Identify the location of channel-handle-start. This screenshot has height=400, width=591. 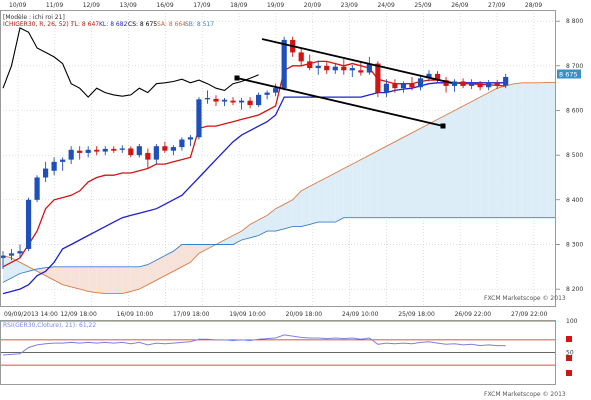
(237, 78).